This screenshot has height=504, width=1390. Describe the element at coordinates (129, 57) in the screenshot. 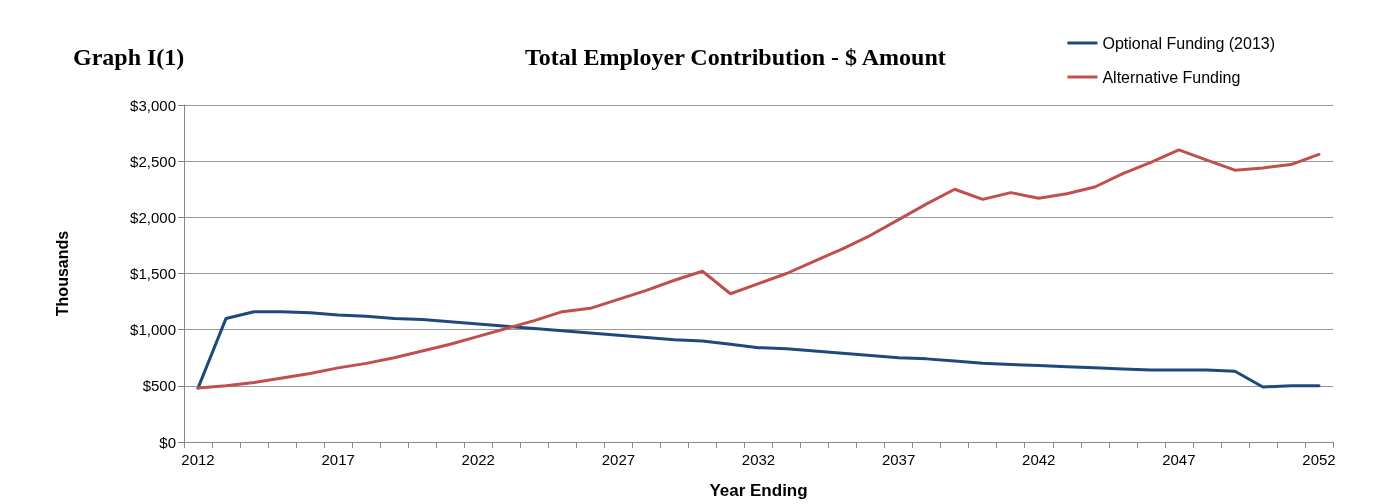

I see `chart-subtitle: Graph I(1)` at that location.